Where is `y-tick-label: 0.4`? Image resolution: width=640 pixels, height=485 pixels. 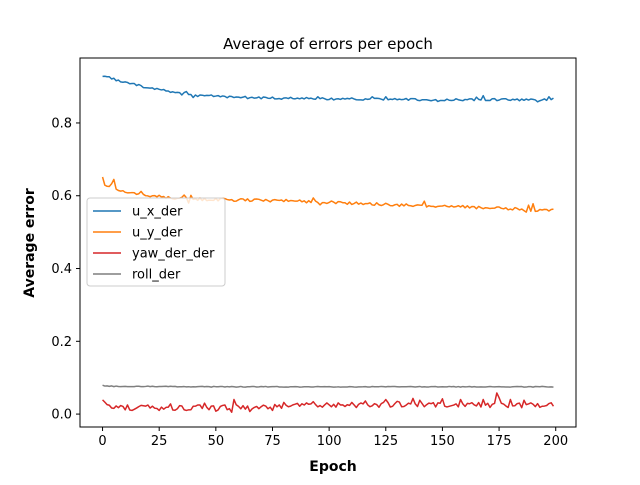
y-tick-label: 0.4 is located at coordinates (61, 269).